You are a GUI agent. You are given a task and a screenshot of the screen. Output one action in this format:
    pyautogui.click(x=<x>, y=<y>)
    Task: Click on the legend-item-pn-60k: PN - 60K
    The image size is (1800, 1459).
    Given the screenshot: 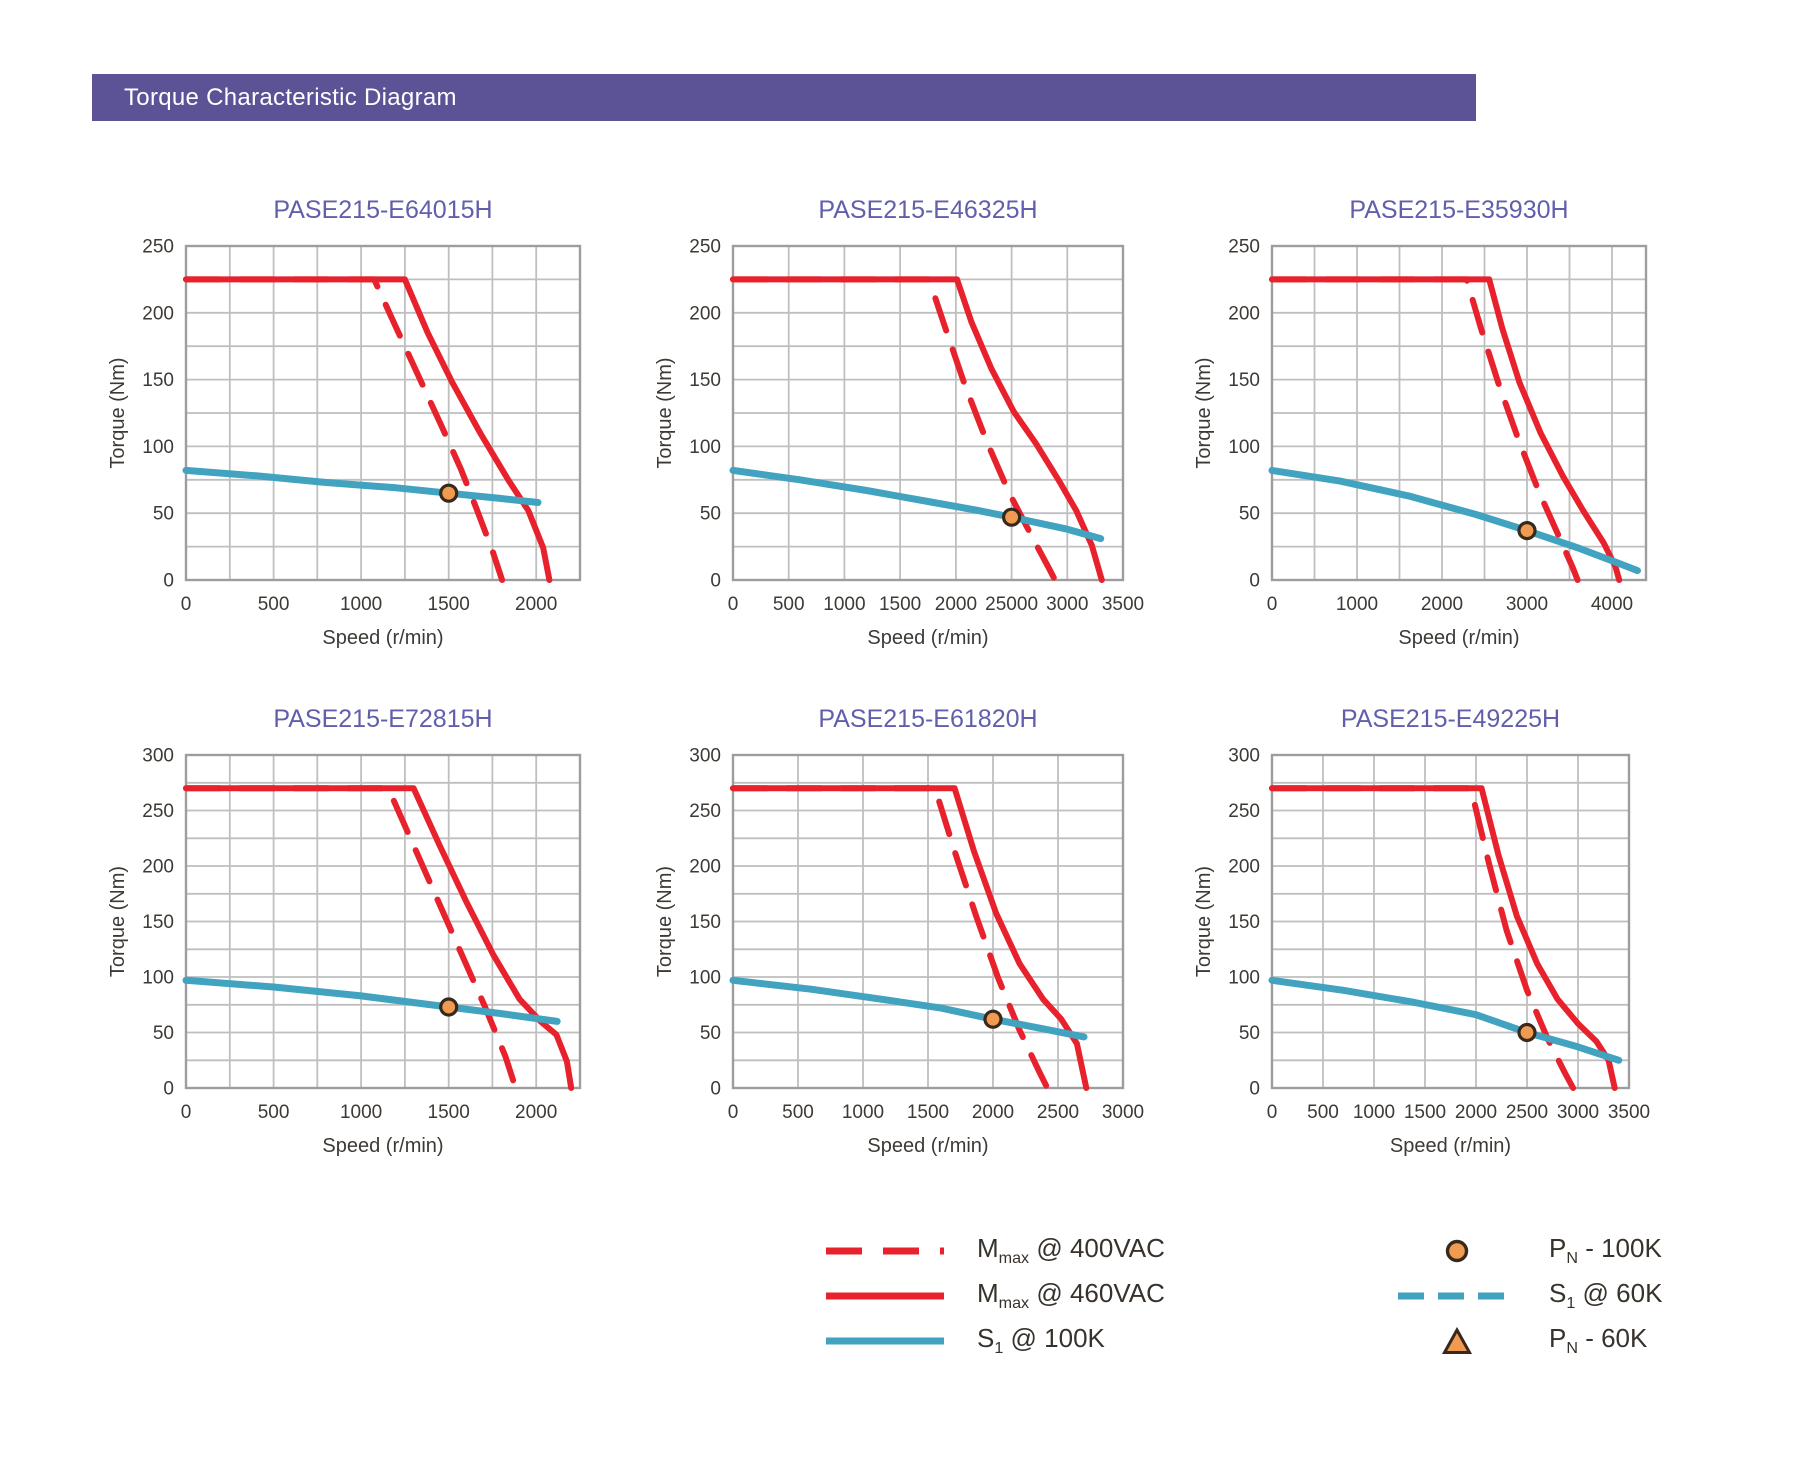 What is the action you would take?
    pyautogui.click(x=1528, y=1340)
    